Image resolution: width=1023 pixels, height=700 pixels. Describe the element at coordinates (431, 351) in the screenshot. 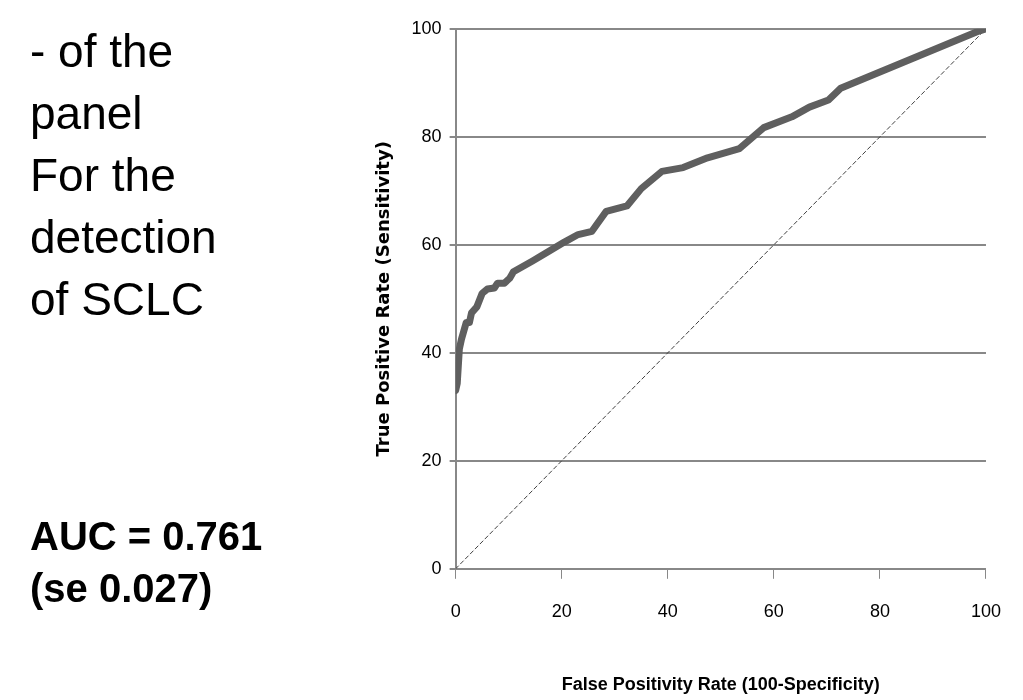

I see `y-tick-label: 40` at that location.